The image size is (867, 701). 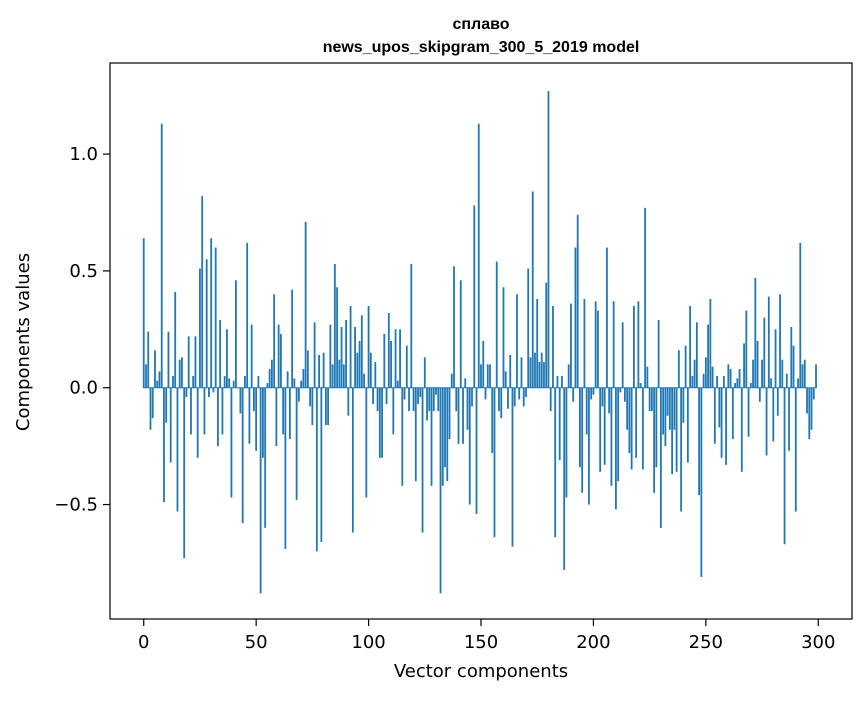 I want to click on x-tick-label: 100, so click(x=368, y=642).